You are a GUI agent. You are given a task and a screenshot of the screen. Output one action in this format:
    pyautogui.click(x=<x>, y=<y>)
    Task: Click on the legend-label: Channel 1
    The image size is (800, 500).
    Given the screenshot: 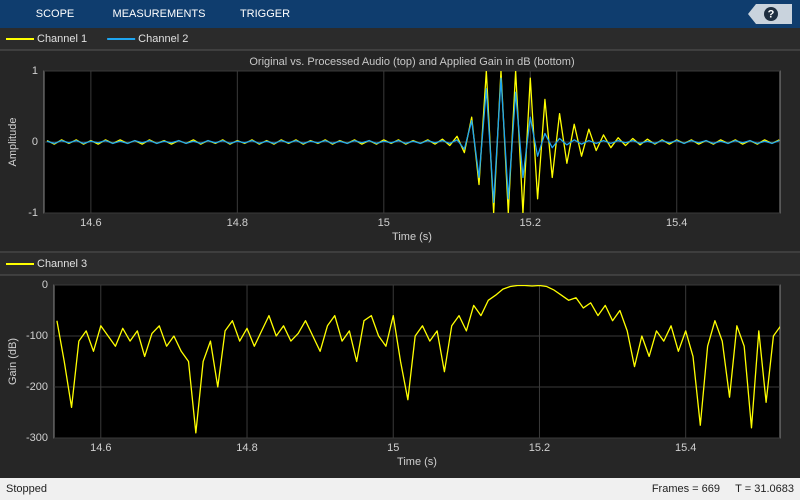 What is the action you would take?
    pyautogui.click(x=62, y=39)
    